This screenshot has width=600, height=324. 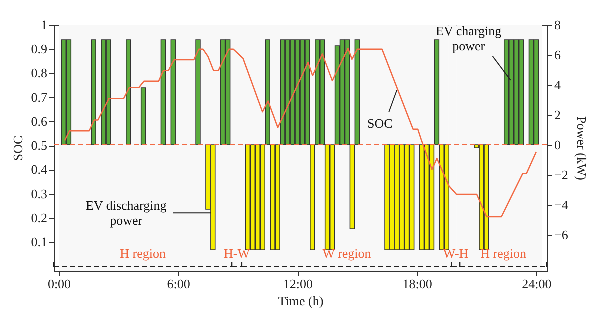 What do you see at coordinates (127, 213) in the screenshot?
I see `annotation: EV discharging power` at bounding box center [127, 213].